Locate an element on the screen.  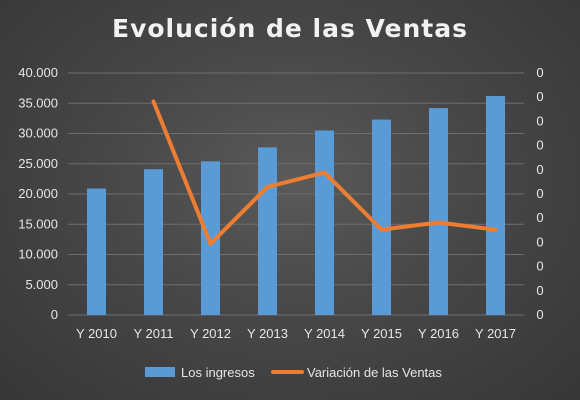
legend-label: Los ingresos is located at coordinates (218, 372).